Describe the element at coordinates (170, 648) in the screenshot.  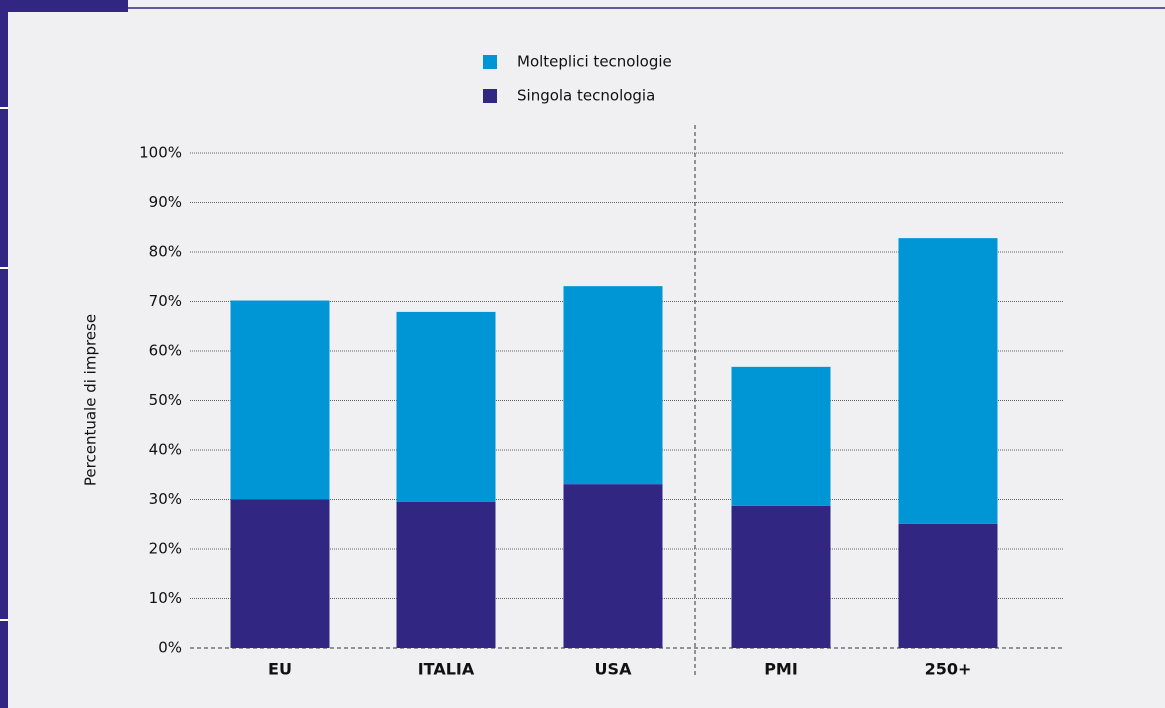
I see `y-tick-label: 0%` at that location.